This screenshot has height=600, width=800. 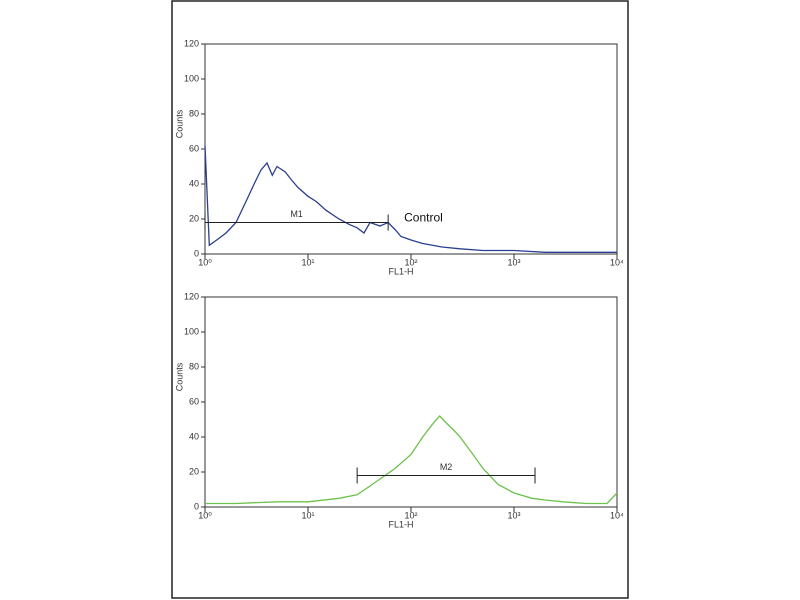 I want to click on gate-label: M2, so click(x=446, y=467).